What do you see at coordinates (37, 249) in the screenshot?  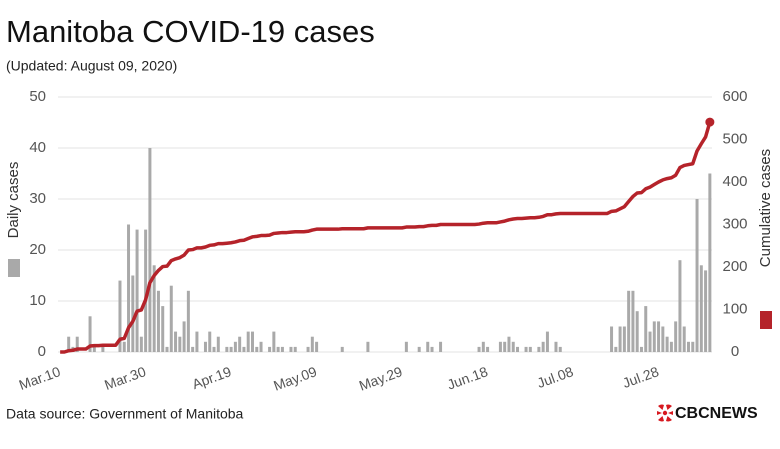 I see `y-tick-label: 20` at bounding box center [37, 249].